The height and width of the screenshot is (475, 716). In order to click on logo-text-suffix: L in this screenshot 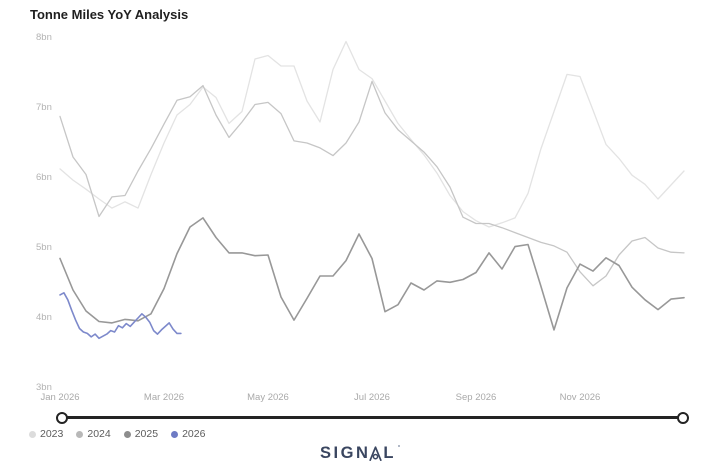, I will do `click(389, 453)`.